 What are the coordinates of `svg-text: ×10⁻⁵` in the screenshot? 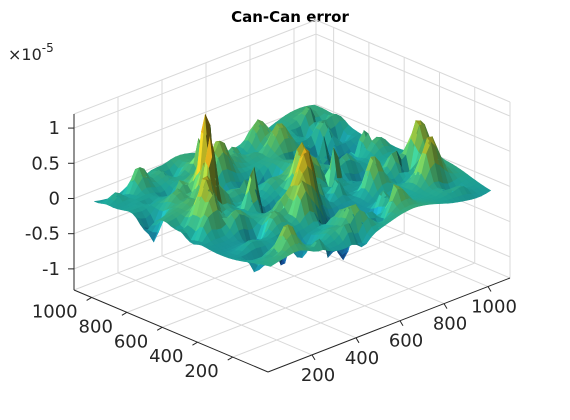 It's located at (31, 52).